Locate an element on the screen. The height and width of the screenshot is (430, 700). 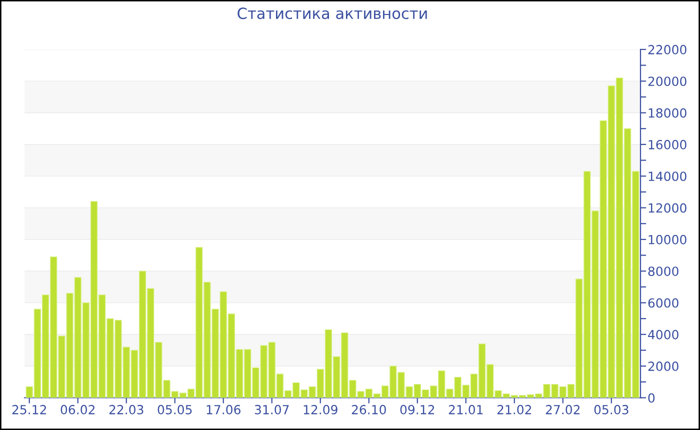
x-tick-label: 05.03 is located at coordinates (611, 409).